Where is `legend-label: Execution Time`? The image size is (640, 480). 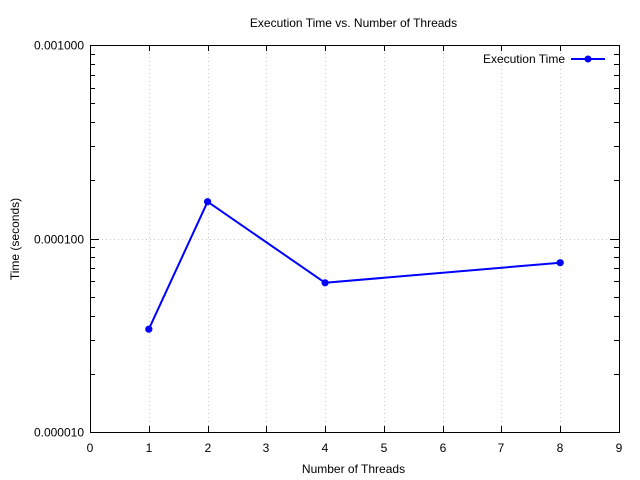
legend-label: Execution Time is located at coordinates (524, 59).